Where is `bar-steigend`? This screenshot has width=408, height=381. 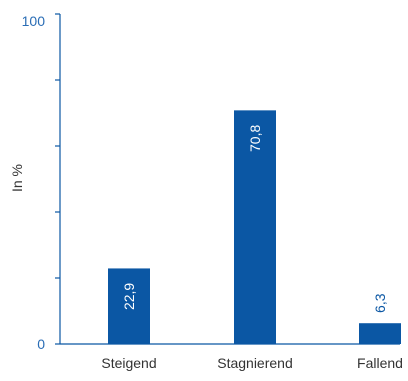 bar-steigend is located at coordinates (129, 306).